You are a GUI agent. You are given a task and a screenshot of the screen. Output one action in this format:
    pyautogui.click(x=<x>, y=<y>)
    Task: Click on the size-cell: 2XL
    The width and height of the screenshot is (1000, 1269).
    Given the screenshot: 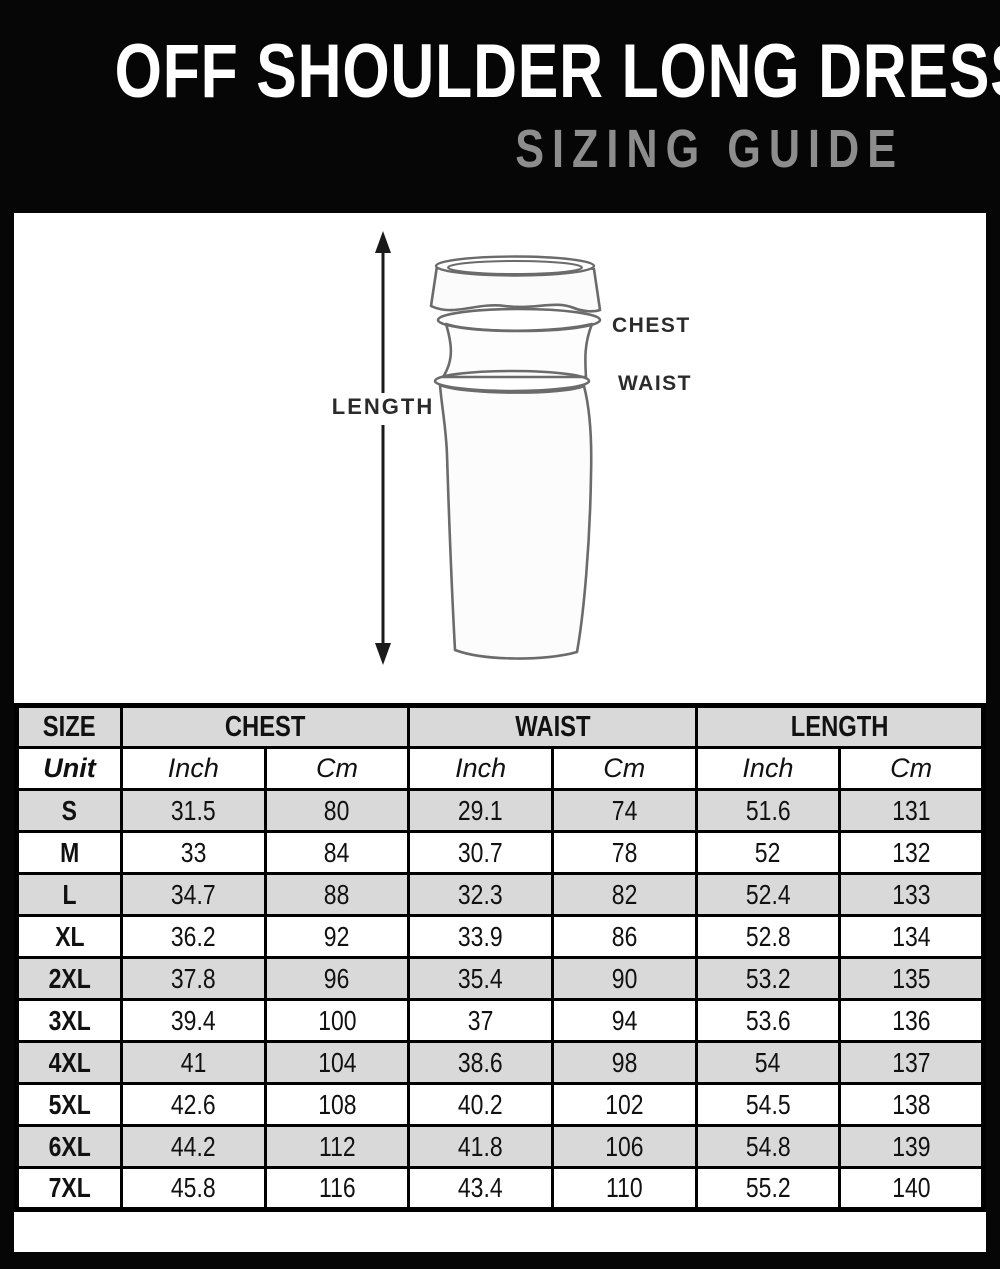 What is the action you would take?
    pyautogui.click(x=69, y=978)
    